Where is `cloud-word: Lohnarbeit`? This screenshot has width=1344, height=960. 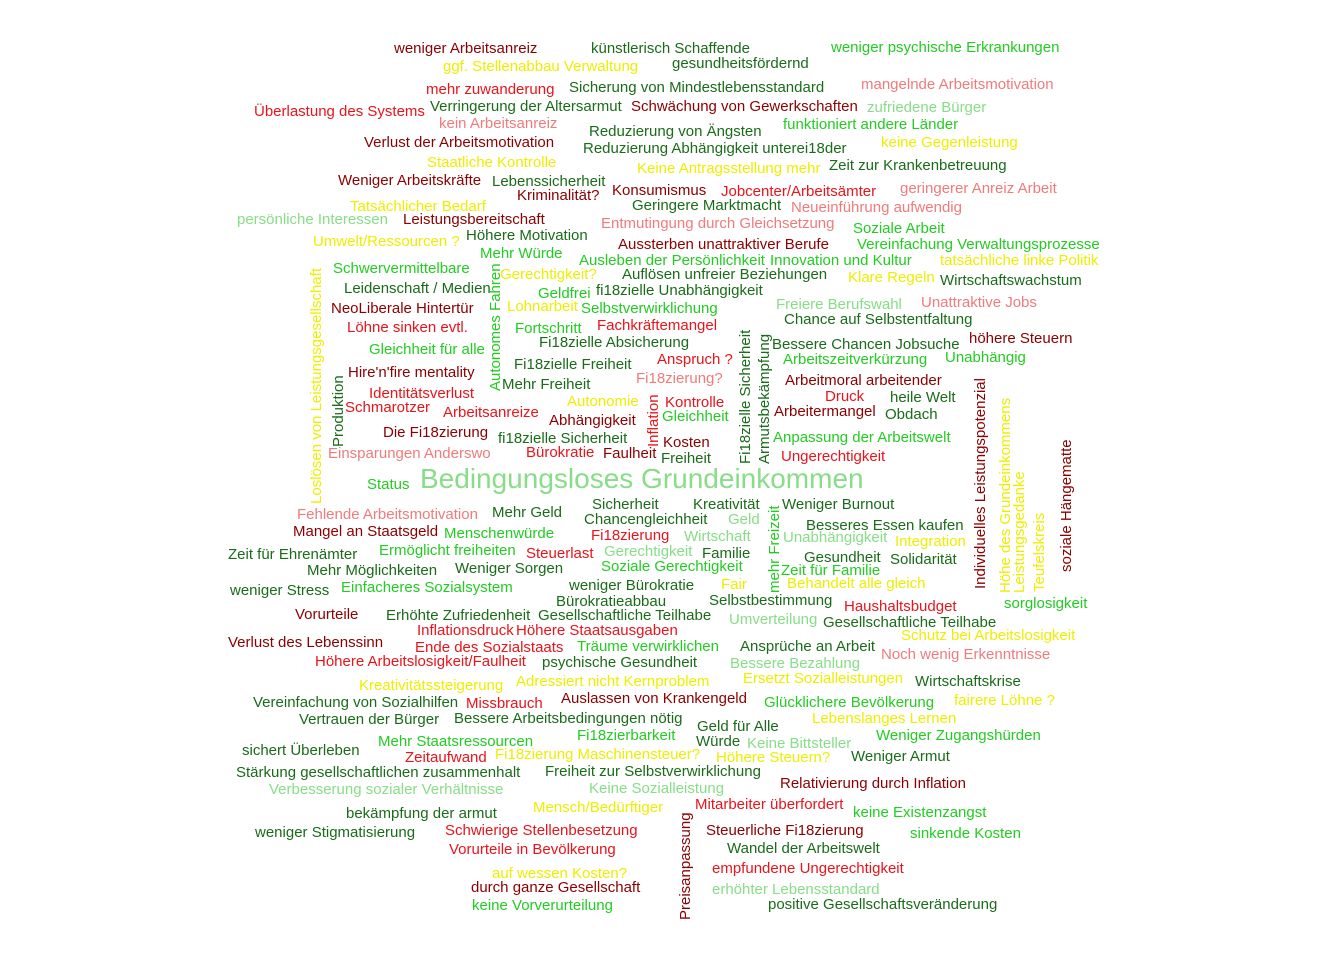 cloud-word: Lohnarbeit is located at coordinates (542, 306).